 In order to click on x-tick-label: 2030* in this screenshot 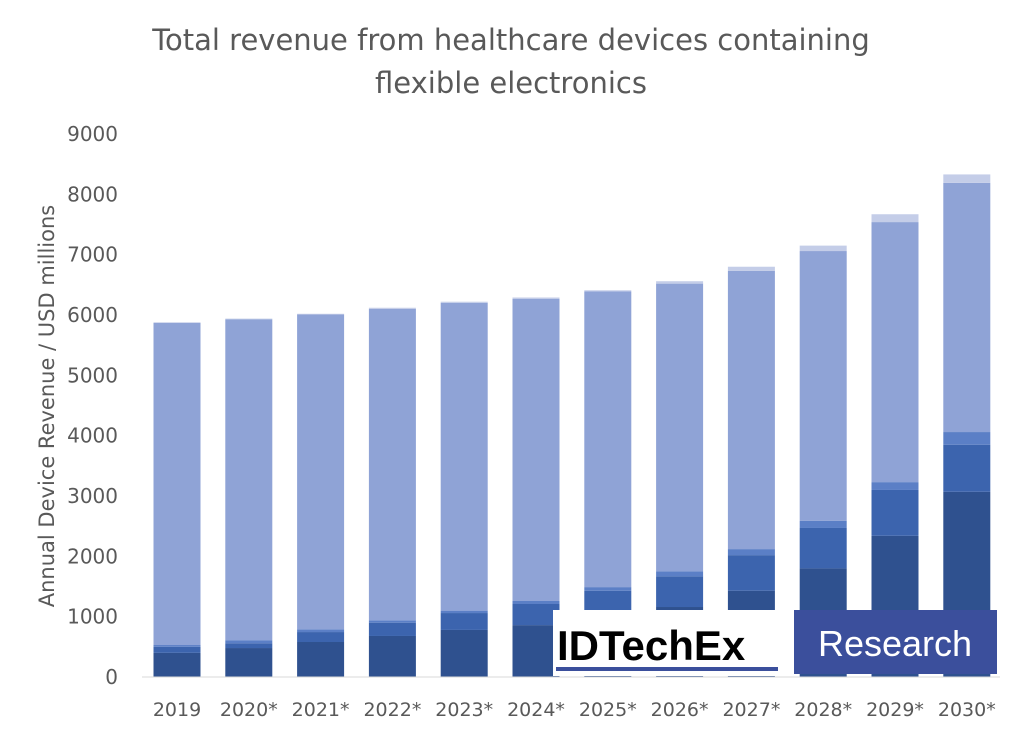, I will do `click(967, 710)`.